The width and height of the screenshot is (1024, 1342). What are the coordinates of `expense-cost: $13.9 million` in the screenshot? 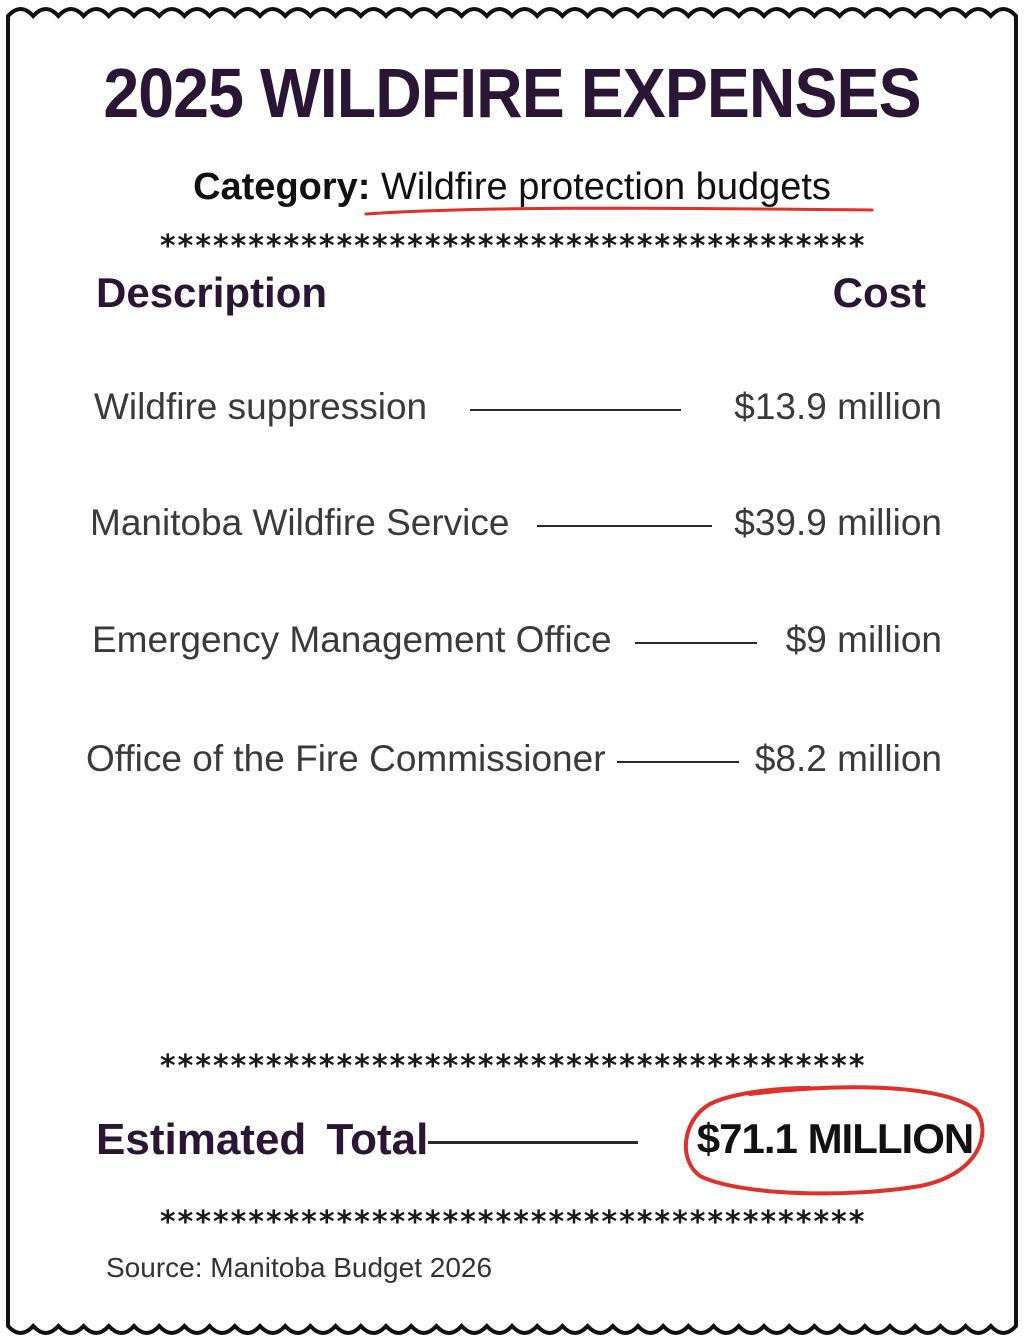 It's located at (838, 406).